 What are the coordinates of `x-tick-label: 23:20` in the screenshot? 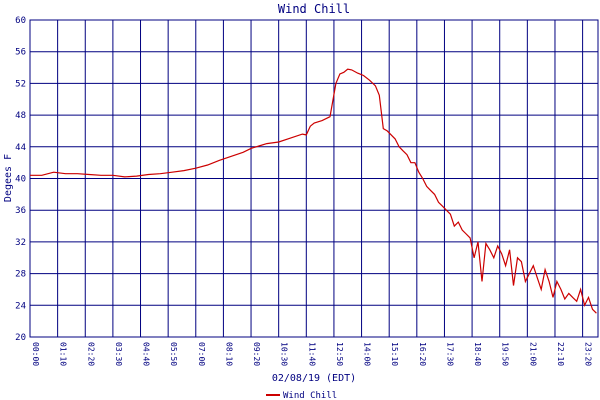 It's located at (588, 354).